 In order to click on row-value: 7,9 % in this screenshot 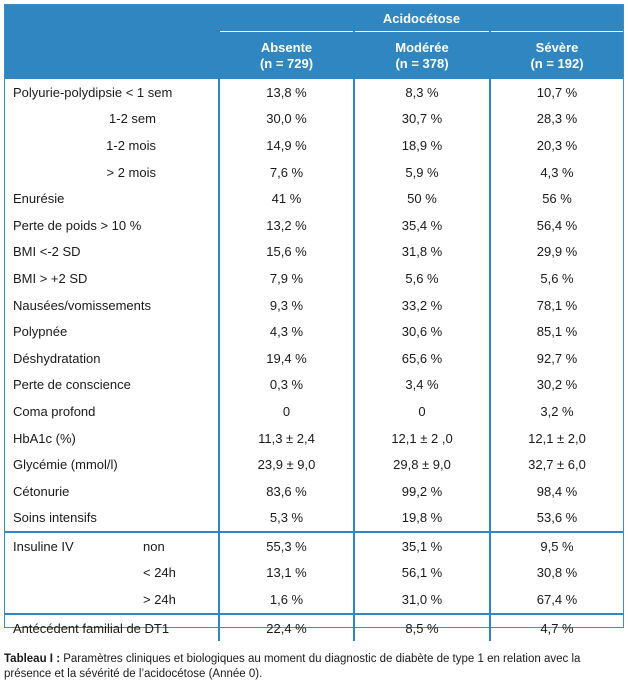, I will do `click(286, 278)`.